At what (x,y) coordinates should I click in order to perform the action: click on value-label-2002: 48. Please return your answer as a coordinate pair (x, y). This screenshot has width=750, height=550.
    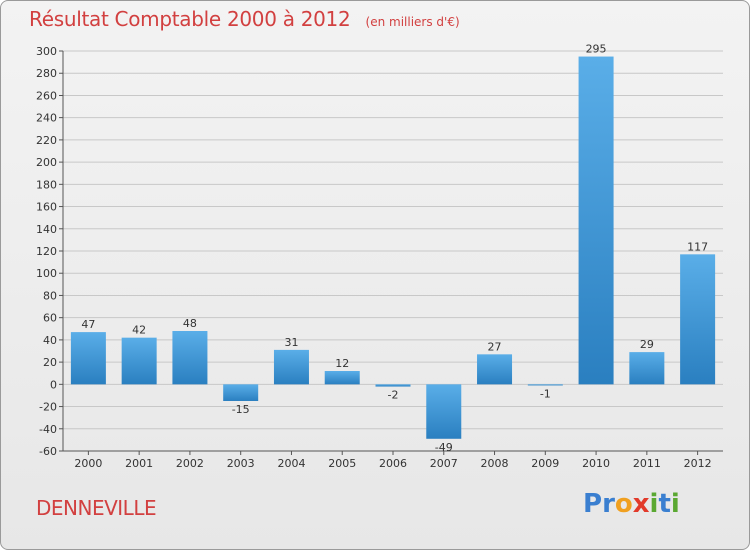
    Looking at the image, I should click on (190, 323).